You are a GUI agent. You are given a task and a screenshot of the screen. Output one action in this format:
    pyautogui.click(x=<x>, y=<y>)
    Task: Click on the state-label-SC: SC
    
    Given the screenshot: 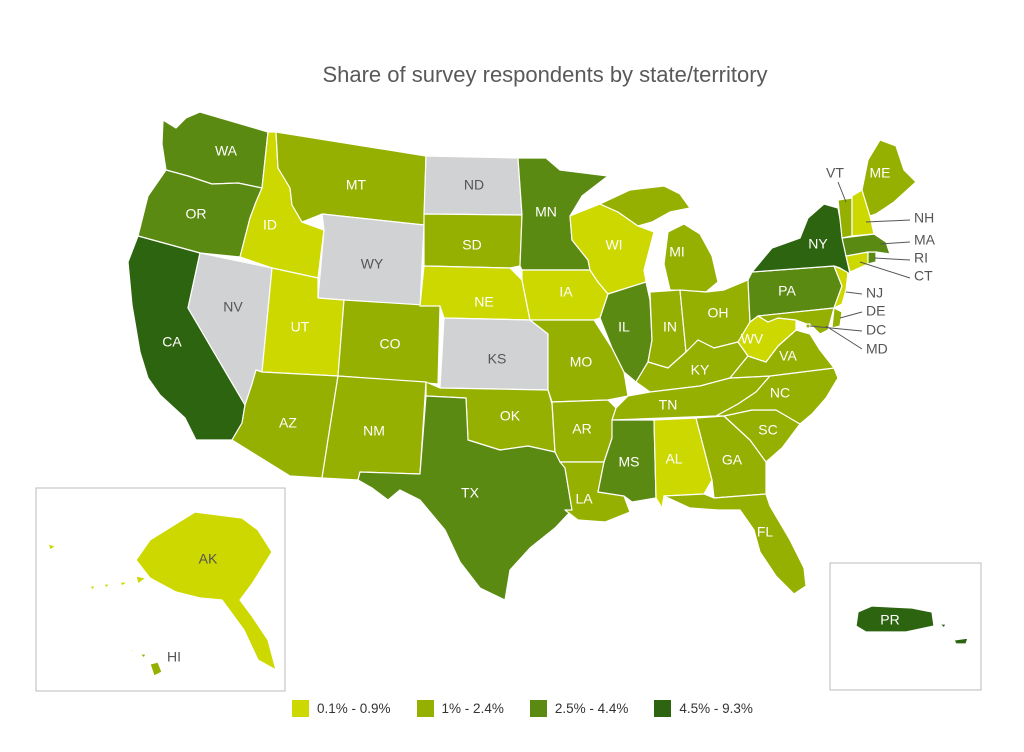 What is the action you would take?
    pyautogui.click(x=767, y=430)
    